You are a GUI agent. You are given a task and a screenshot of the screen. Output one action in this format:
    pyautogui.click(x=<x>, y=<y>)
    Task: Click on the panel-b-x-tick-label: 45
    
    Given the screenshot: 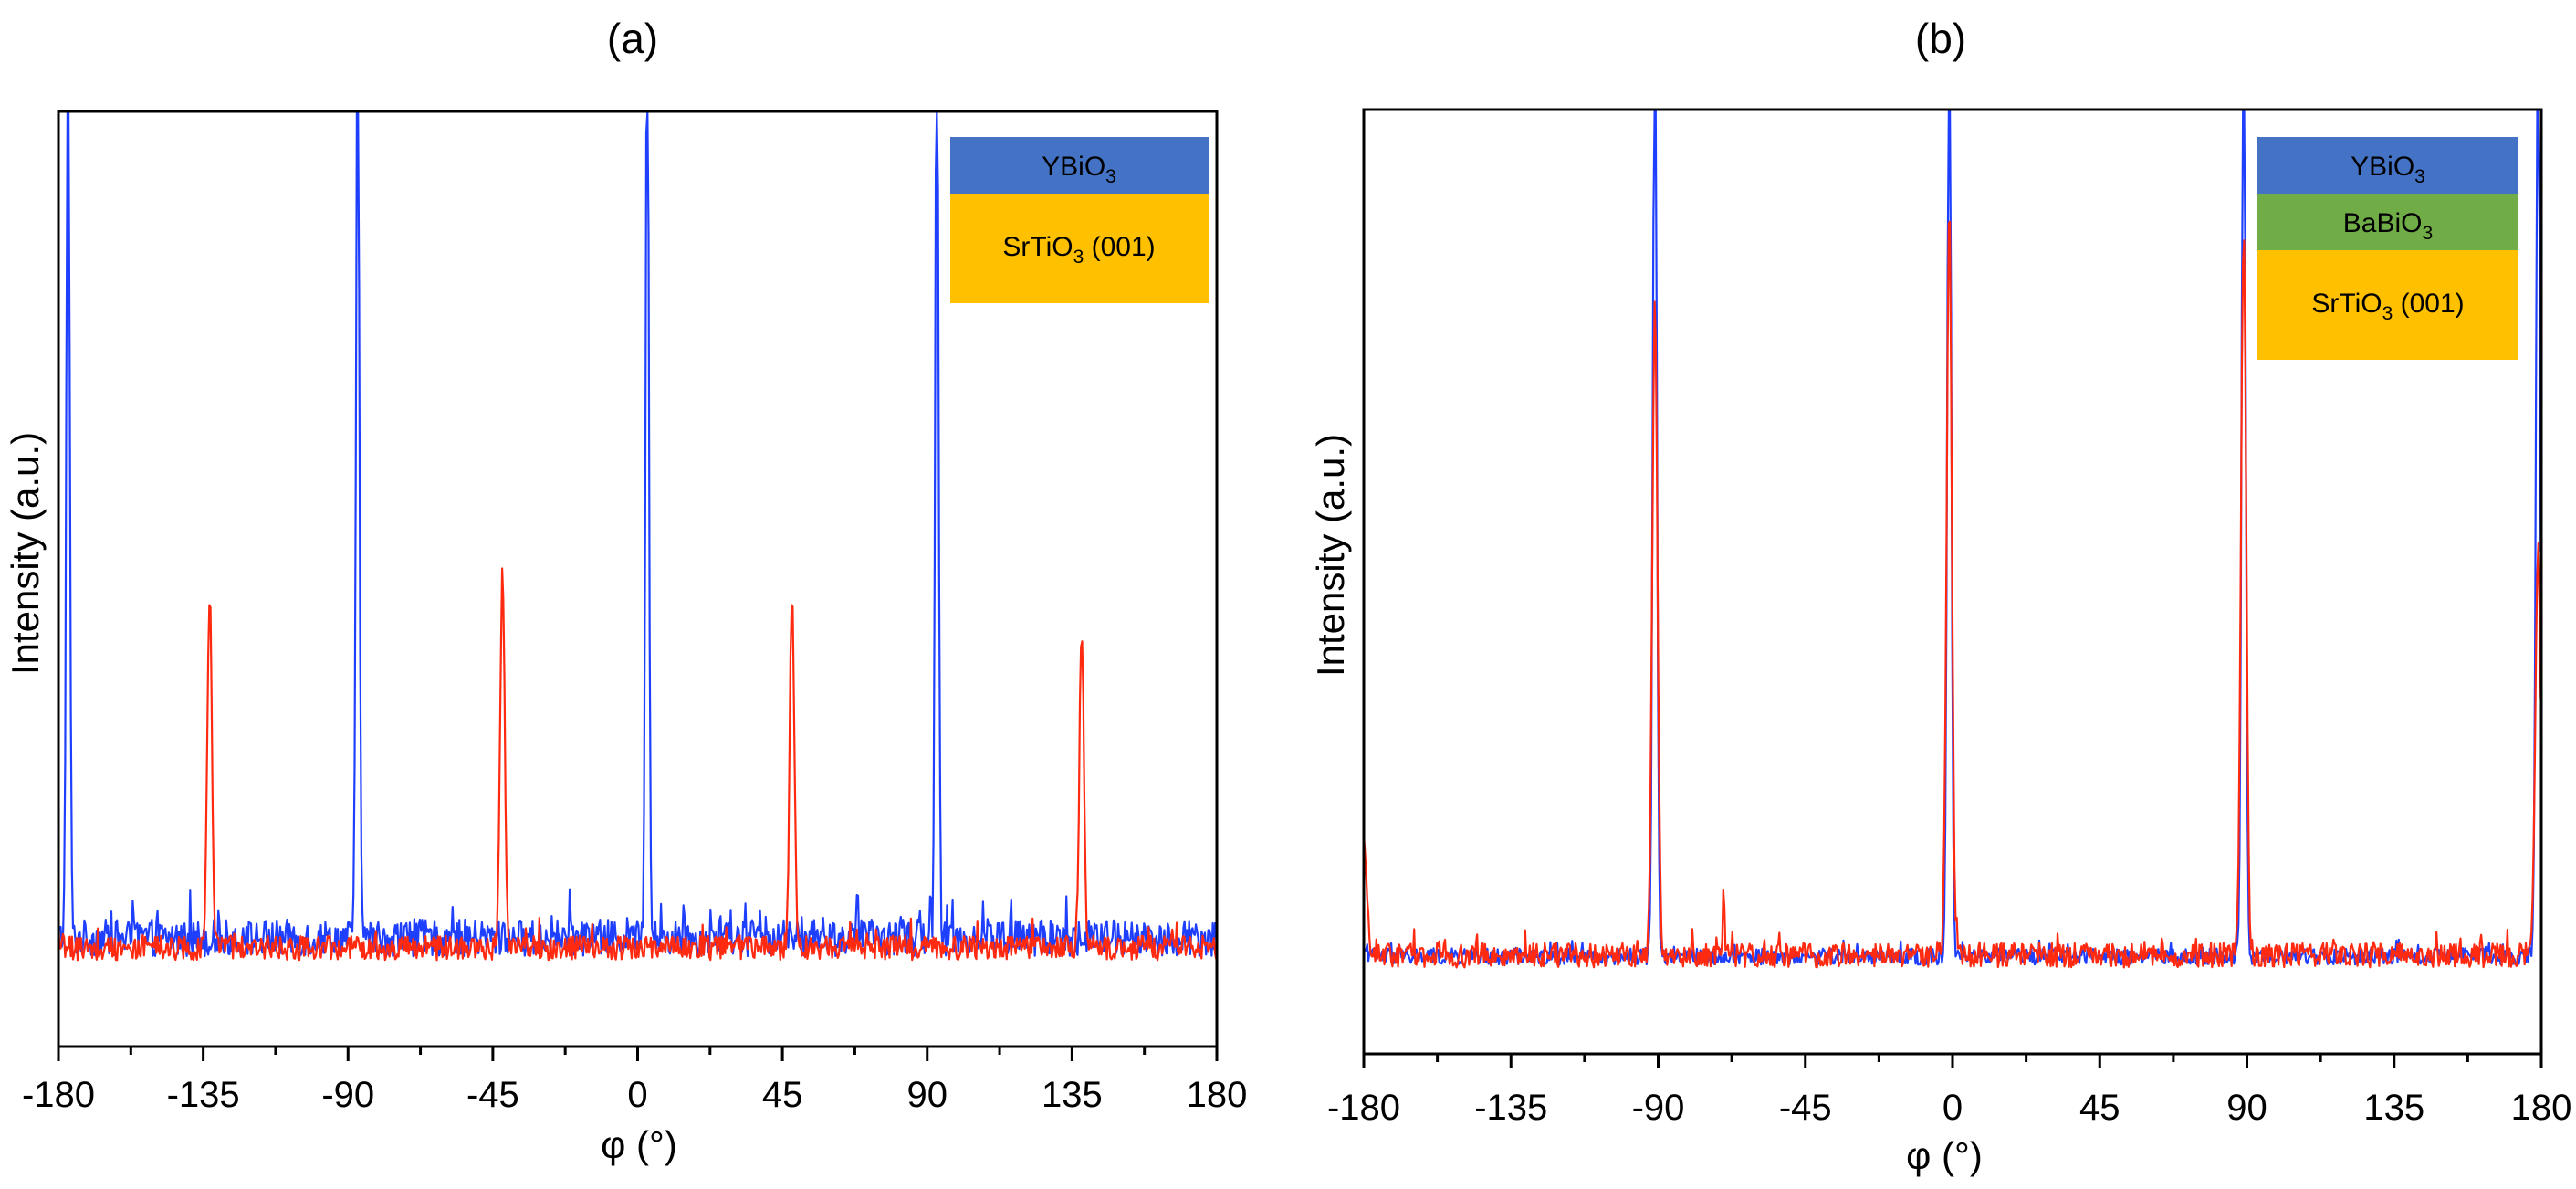 What is the action you would take?
    pyautogui.click(x=2099, y=1108)
    